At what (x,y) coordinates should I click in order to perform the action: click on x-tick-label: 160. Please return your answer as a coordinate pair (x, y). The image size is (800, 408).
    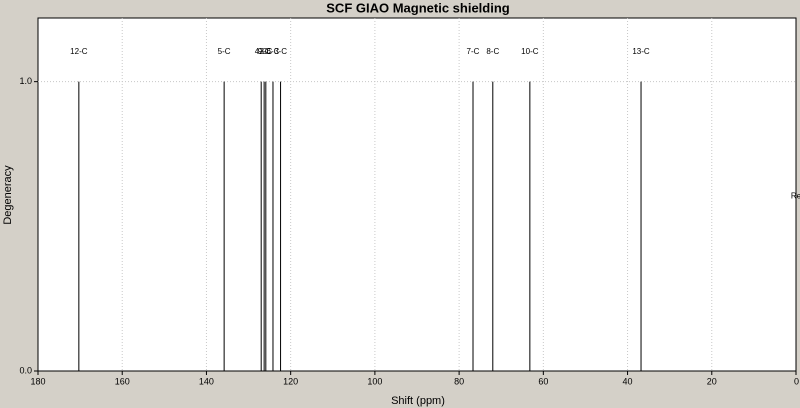
    Looking at the image, I should click on (122, 381).